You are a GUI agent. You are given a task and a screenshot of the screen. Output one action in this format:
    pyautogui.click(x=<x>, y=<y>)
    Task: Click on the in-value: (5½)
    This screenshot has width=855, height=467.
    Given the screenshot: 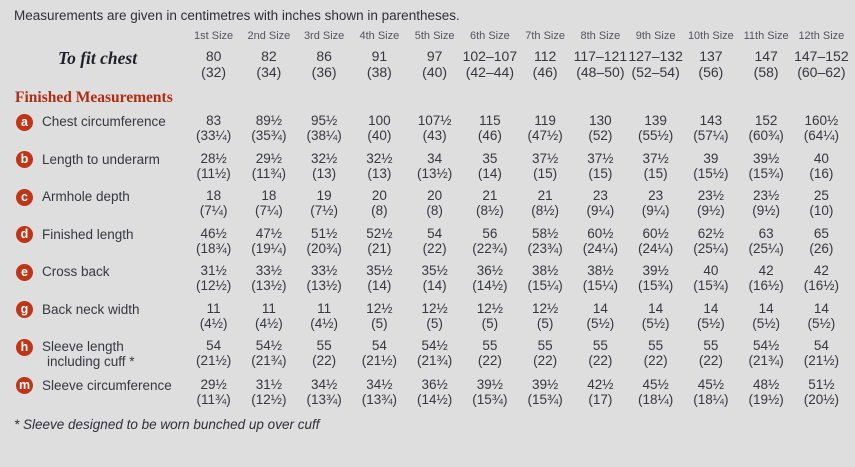 What is the action you would take?
    pyautogui.click(x=821, y=323)
    